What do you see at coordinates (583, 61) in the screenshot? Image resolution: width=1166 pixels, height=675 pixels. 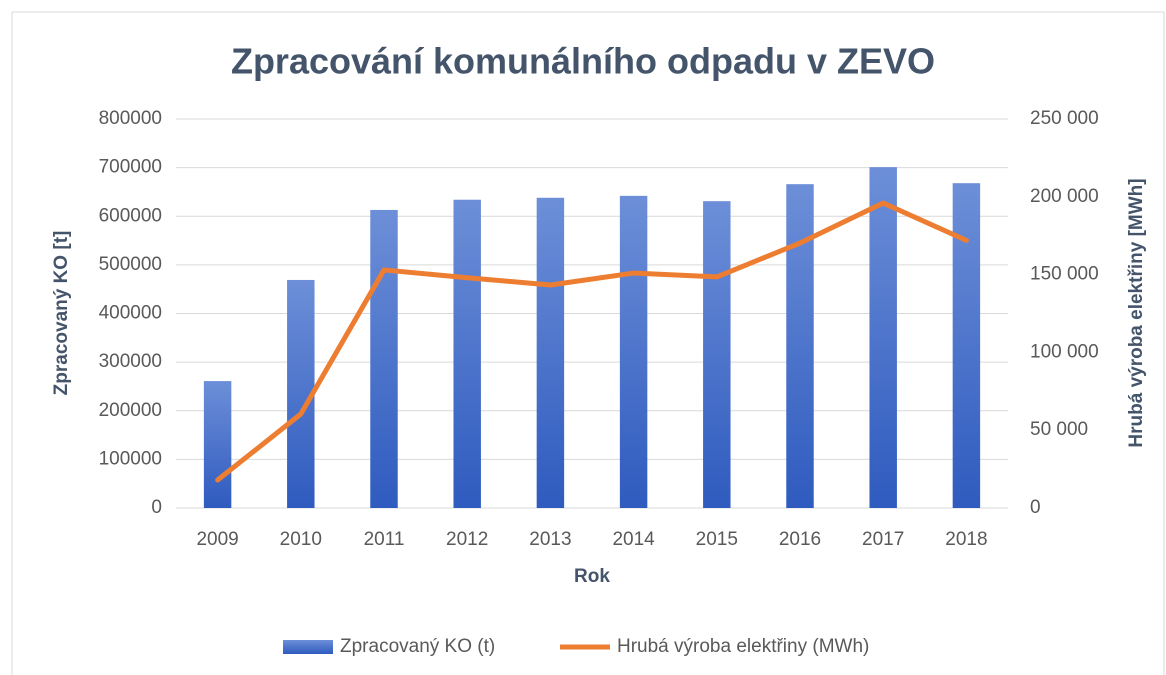 I see `chart-title: Zpracování komunálního odpadu v ZEVO` at bounding box center [583, 61].